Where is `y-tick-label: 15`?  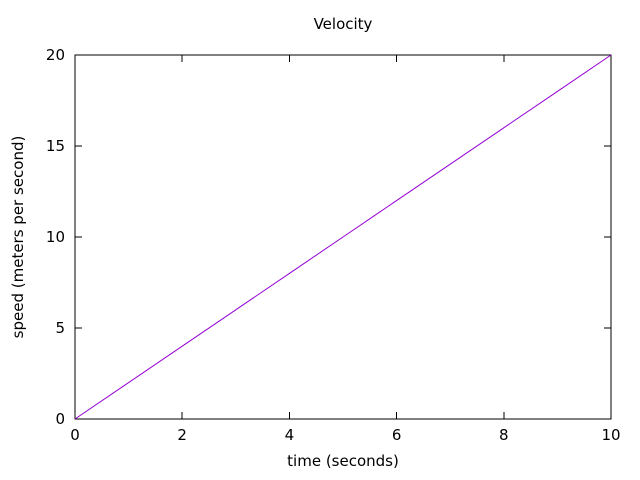 y-tick-label: 15 is located at coordinates (55, 146).